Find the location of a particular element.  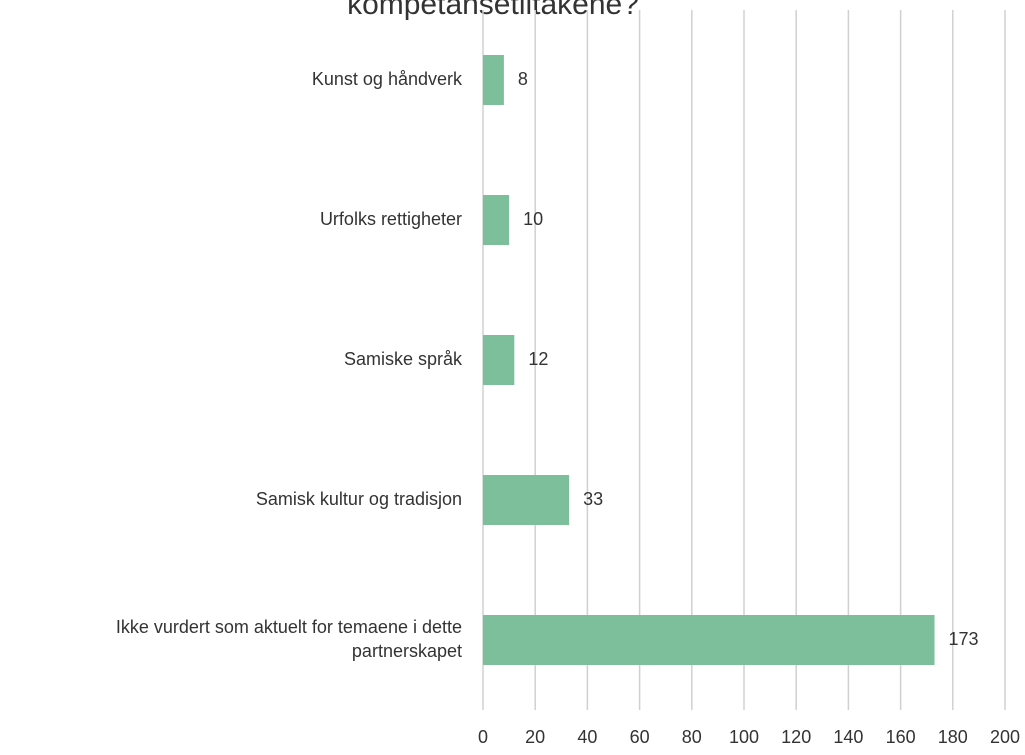

y-tick-label: Urfolks rettigheter is located at coordinates (391, 219).